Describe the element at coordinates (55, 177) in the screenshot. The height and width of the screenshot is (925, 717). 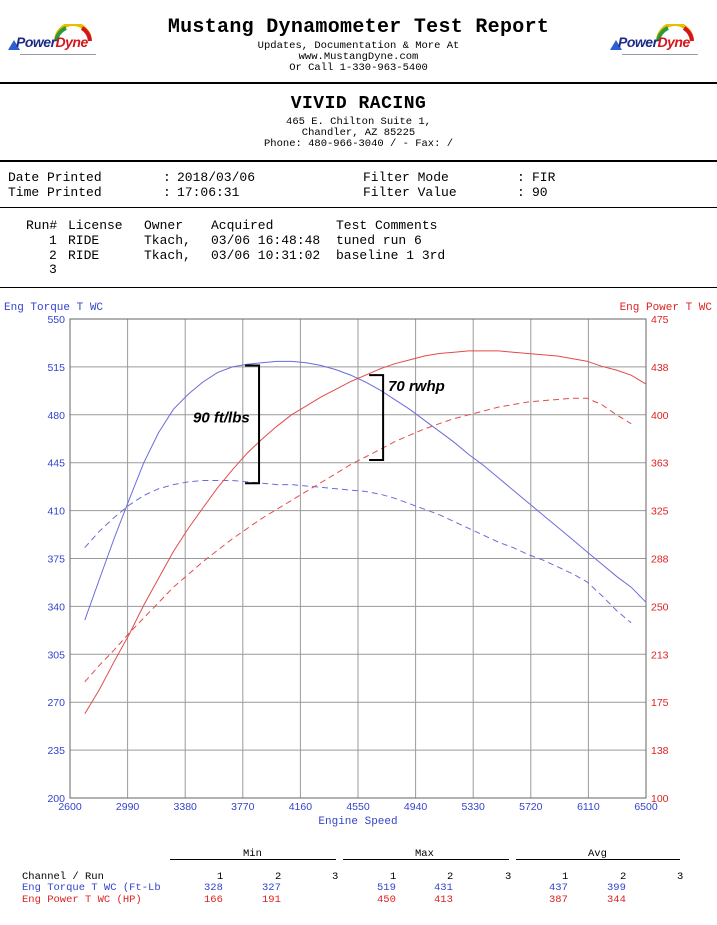
I see `date-label: Date Printed` at that location.